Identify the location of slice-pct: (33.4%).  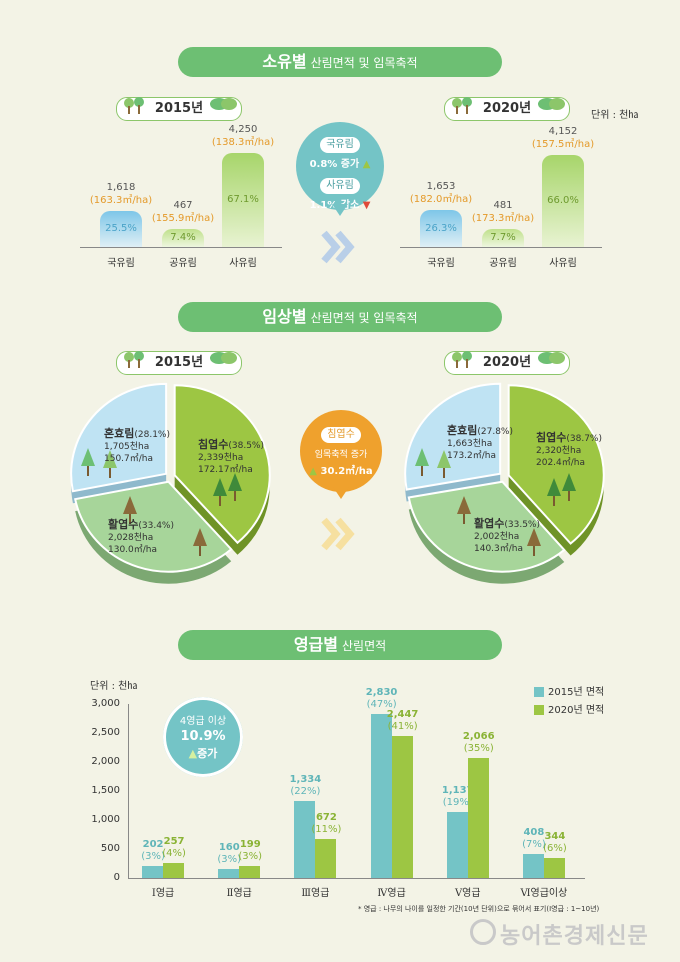
(156, 526).